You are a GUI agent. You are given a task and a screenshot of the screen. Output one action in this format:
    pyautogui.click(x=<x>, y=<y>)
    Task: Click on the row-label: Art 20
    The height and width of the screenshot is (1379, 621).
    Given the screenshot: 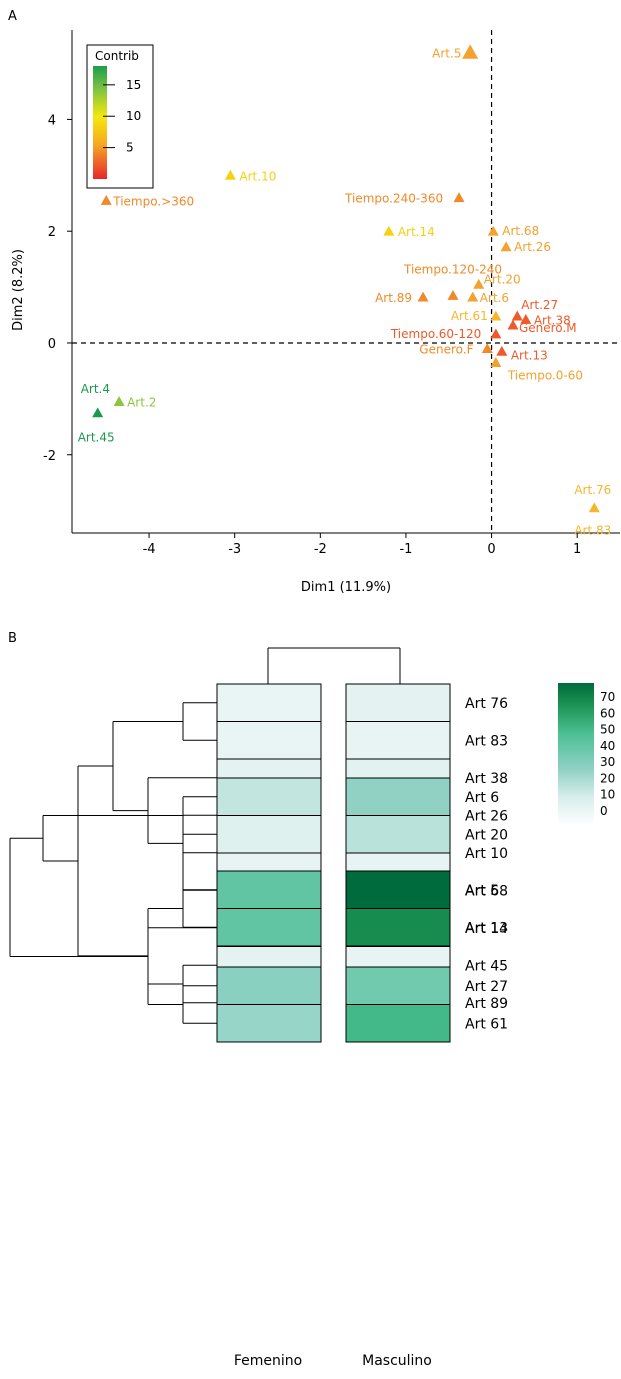 What is the action you would take?
    pyautogui.click(x=486, y=835)
    